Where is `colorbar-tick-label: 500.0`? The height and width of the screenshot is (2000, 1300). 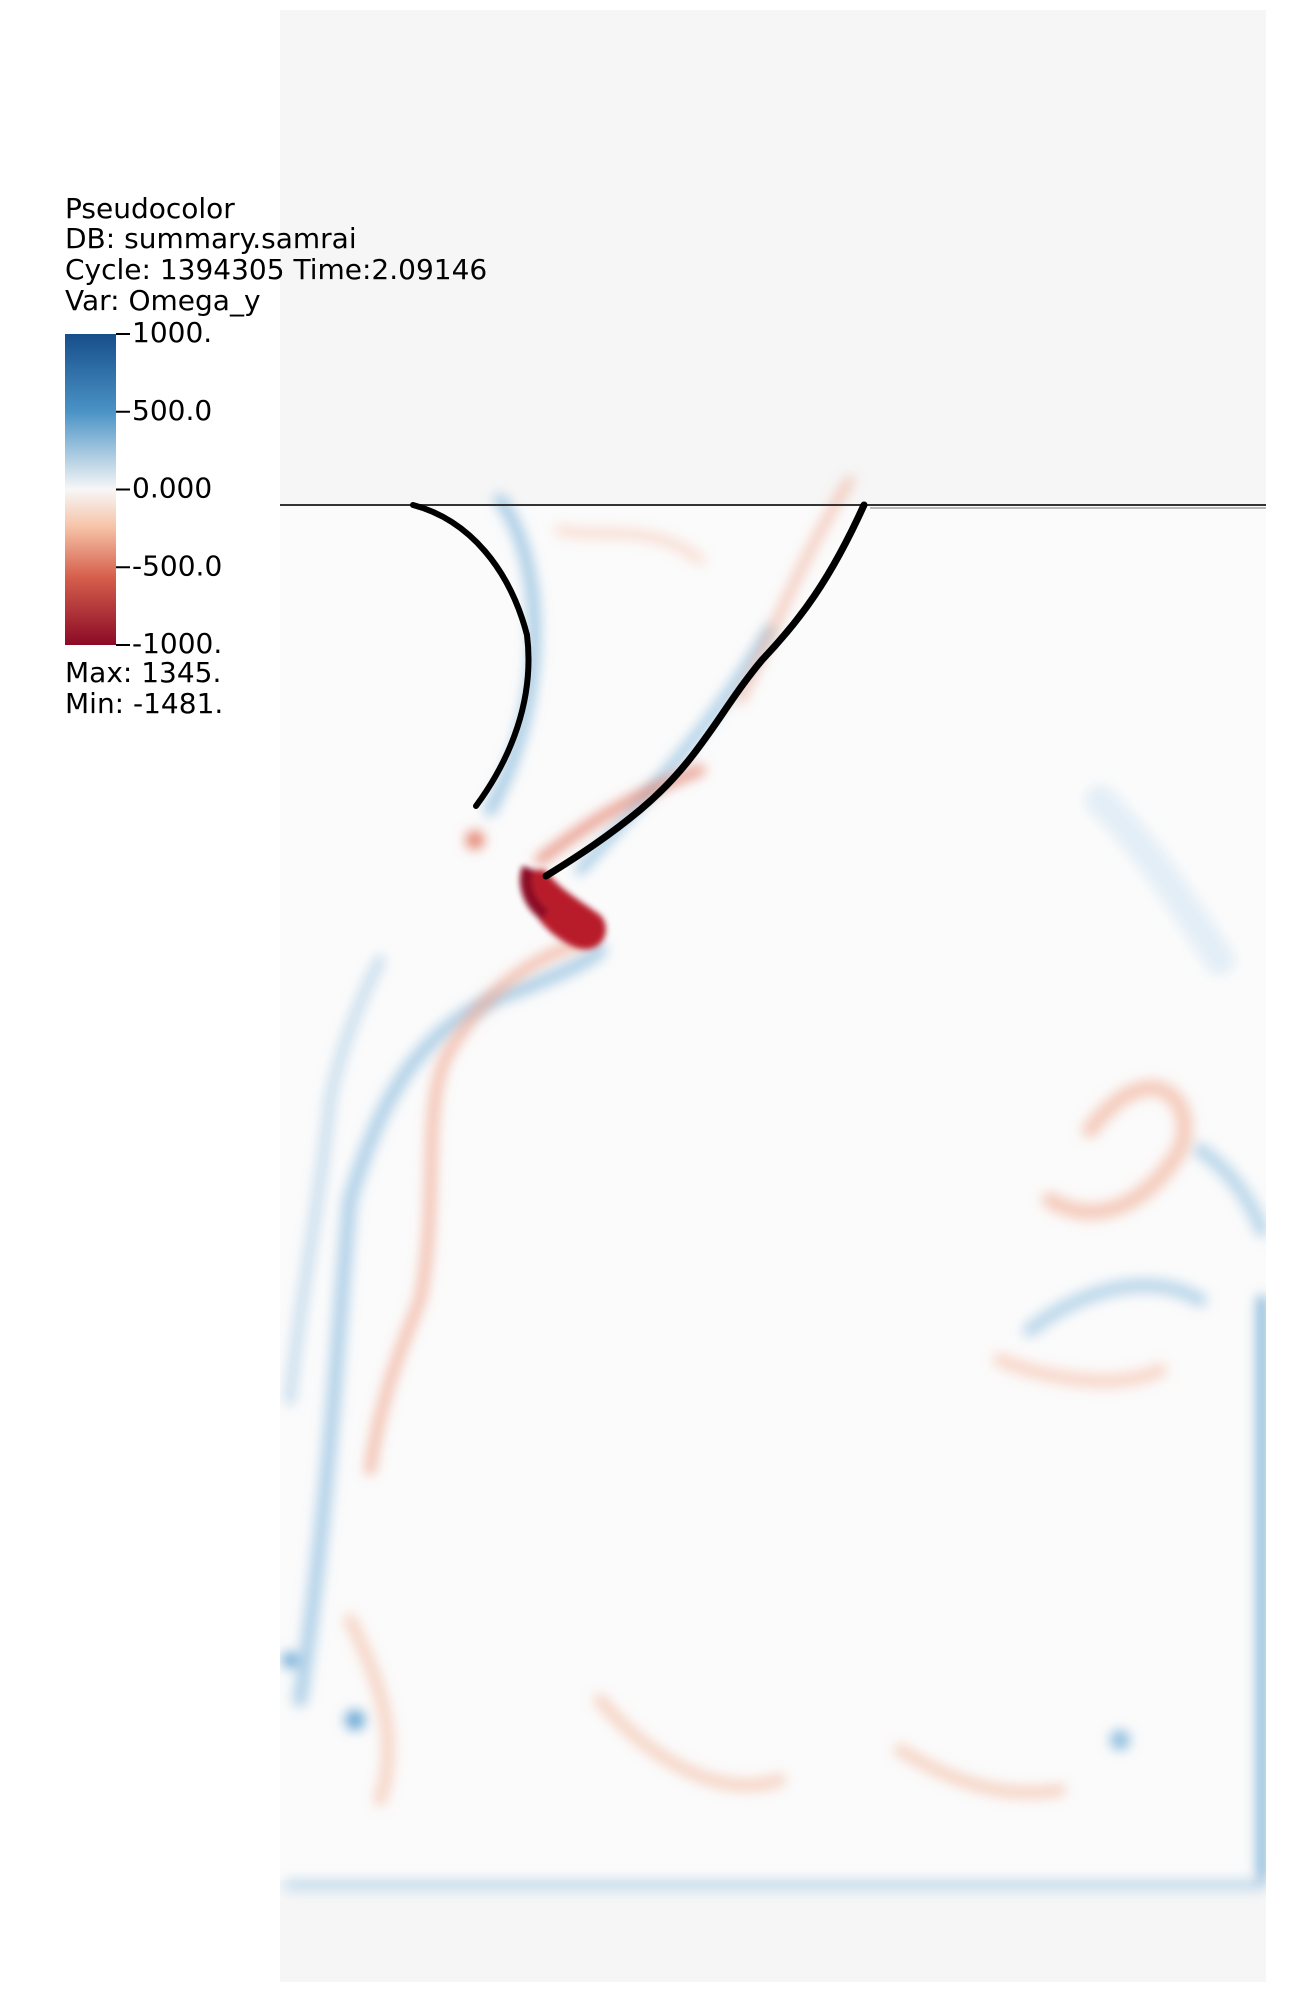
colorbar-tick-label: 500.0 is located at coordinates (172, 410).